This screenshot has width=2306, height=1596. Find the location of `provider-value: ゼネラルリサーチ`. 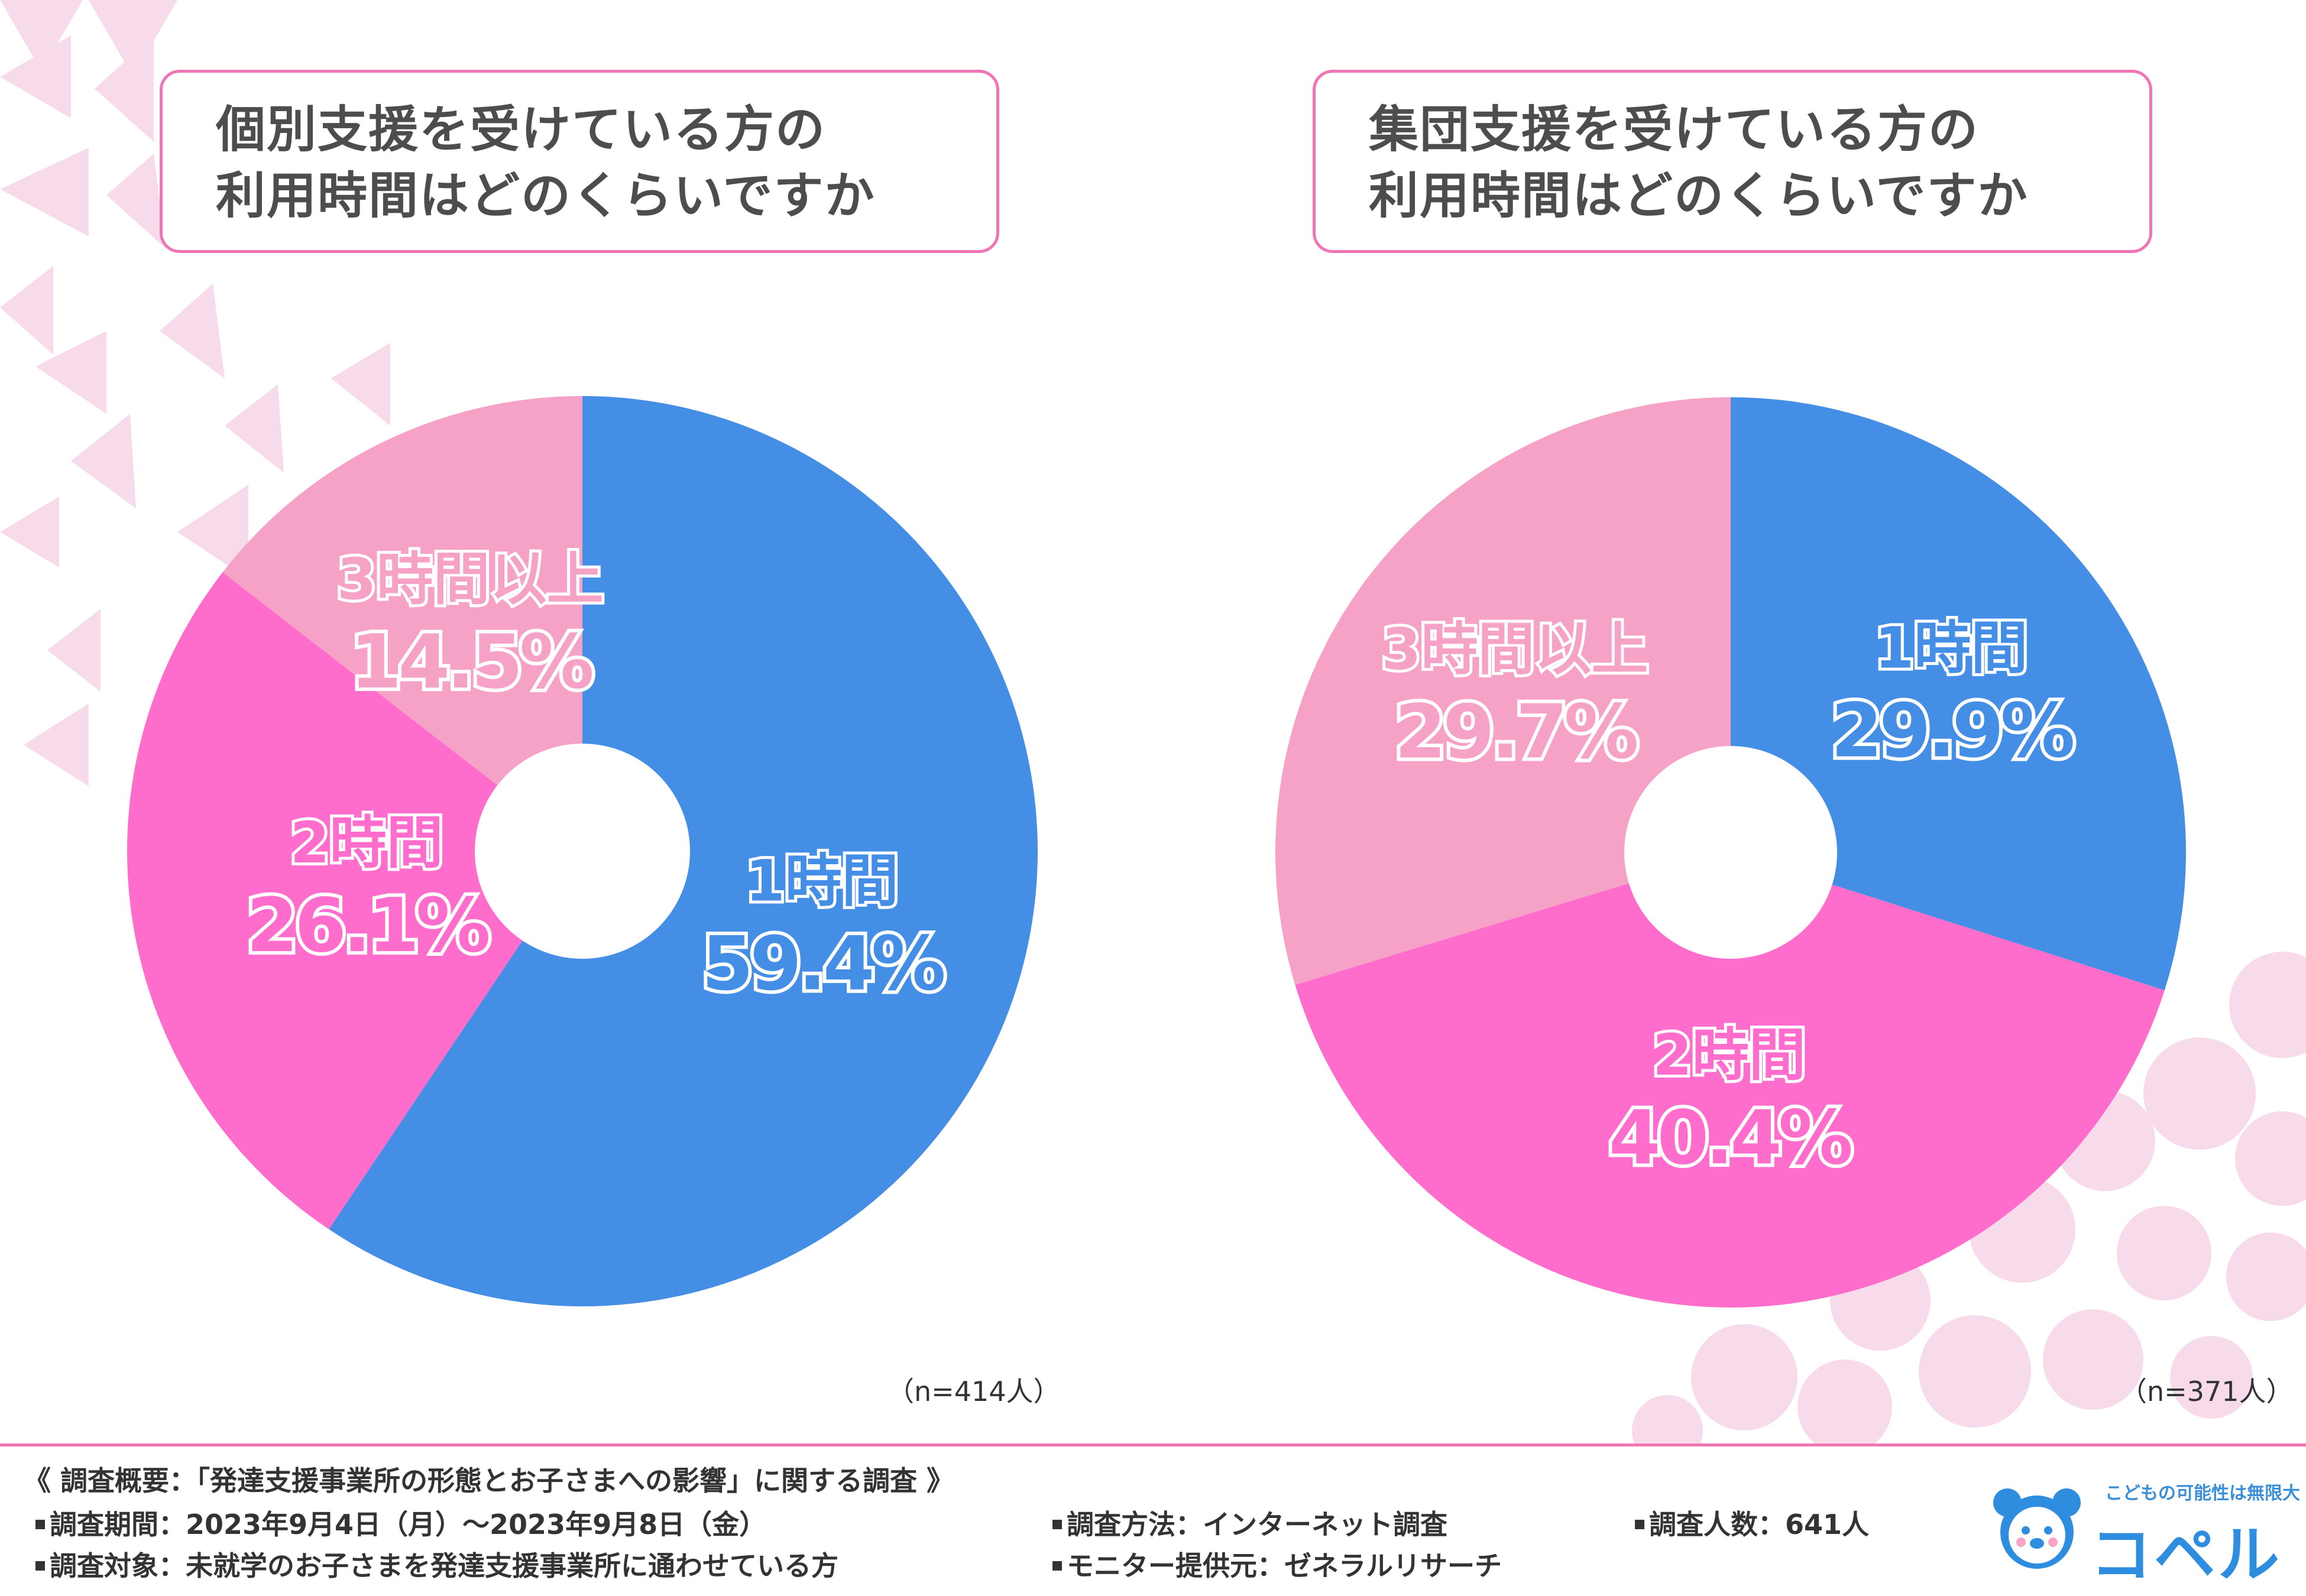

provider-value: ゼネラルリサーチ is located at coordinates (1393, 1566).